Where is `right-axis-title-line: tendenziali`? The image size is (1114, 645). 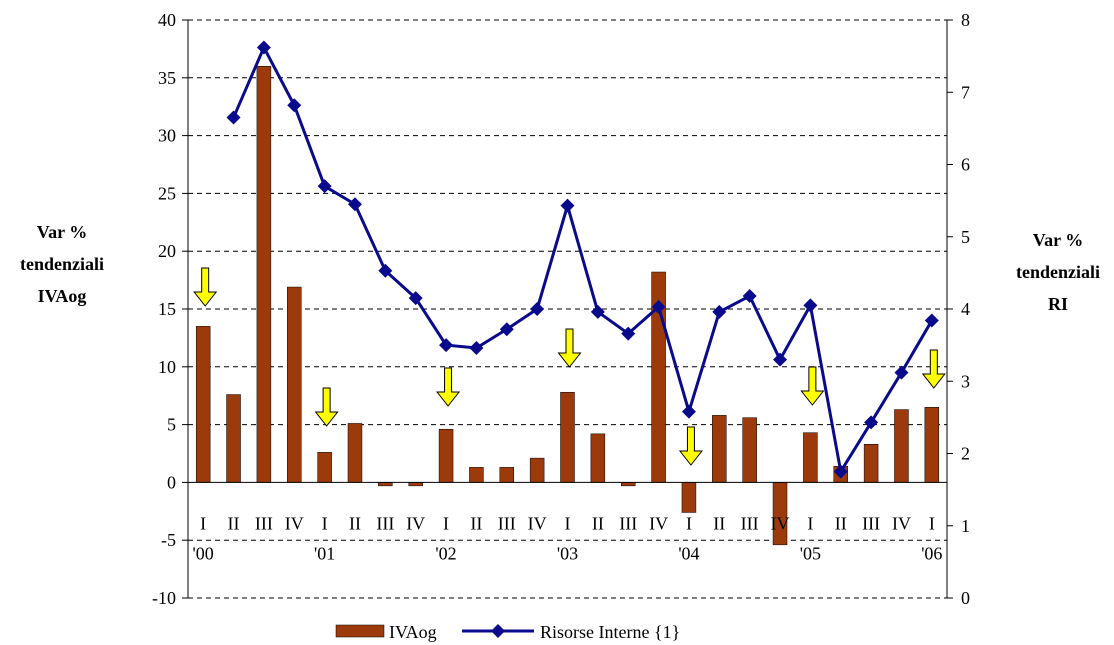 right-axis-title-line: tendenziali is located at coordinates (1058, 272).